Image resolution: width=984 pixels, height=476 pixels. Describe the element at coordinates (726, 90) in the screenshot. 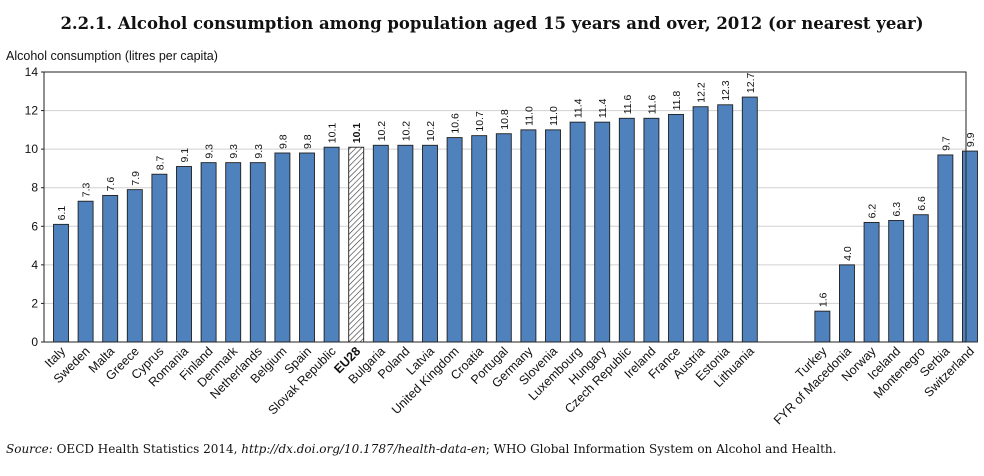

I see `data-label-estonia: 12.3` at that location.